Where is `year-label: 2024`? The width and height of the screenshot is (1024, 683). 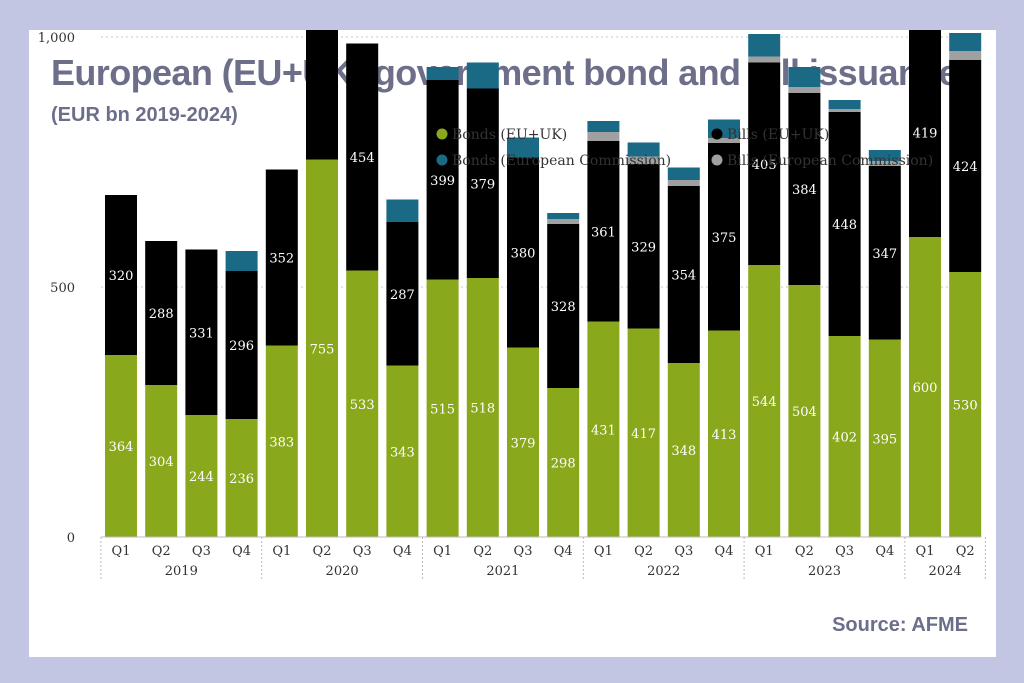
year-label: 2024 is located at coordinates (945, 571).